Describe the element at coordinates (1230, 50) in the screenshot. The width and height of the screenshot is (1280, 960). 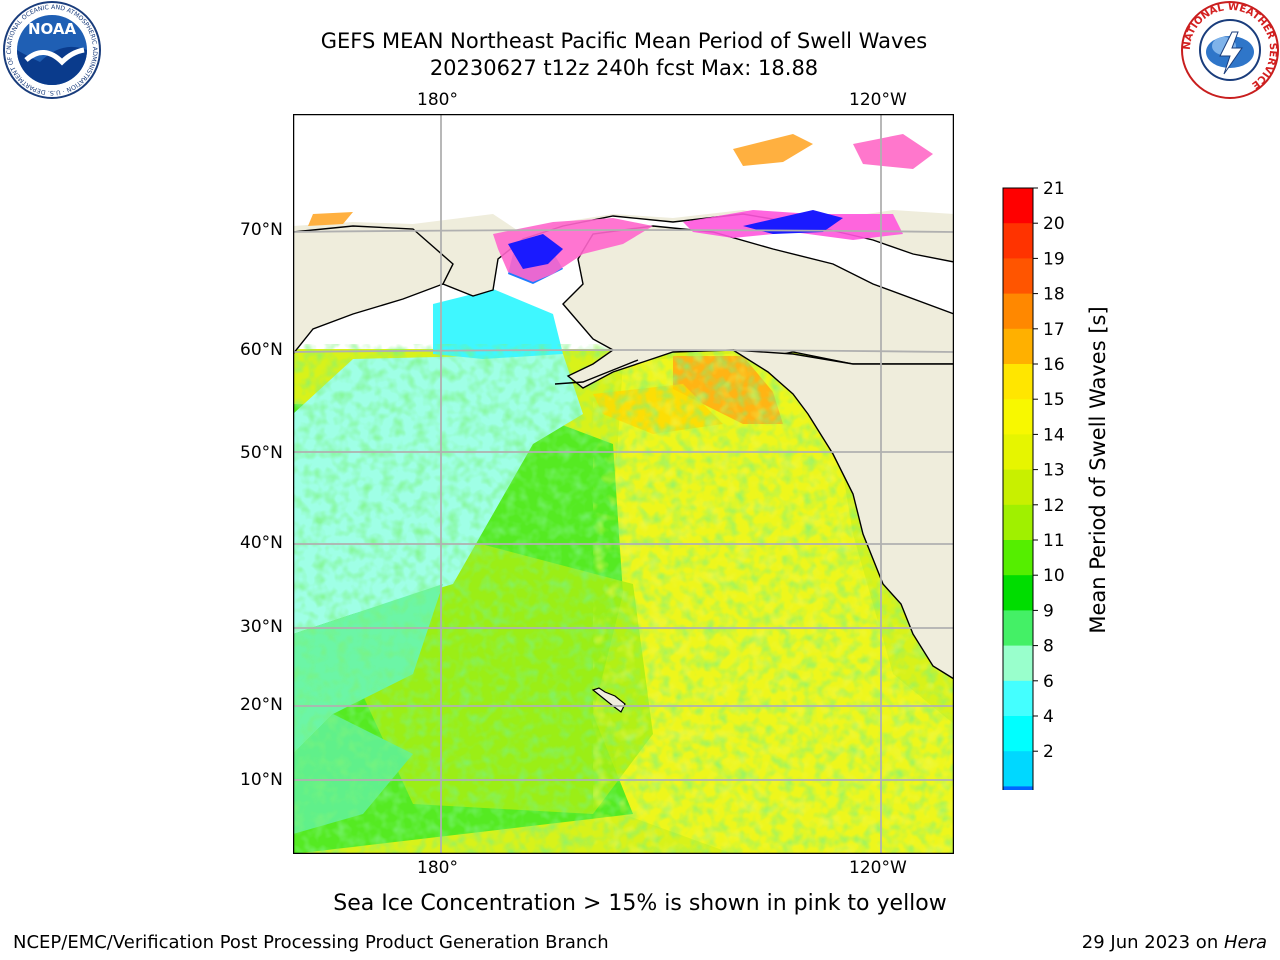
I see `nws-logo: NATIONAL WEATHER SERVICE` at that location.